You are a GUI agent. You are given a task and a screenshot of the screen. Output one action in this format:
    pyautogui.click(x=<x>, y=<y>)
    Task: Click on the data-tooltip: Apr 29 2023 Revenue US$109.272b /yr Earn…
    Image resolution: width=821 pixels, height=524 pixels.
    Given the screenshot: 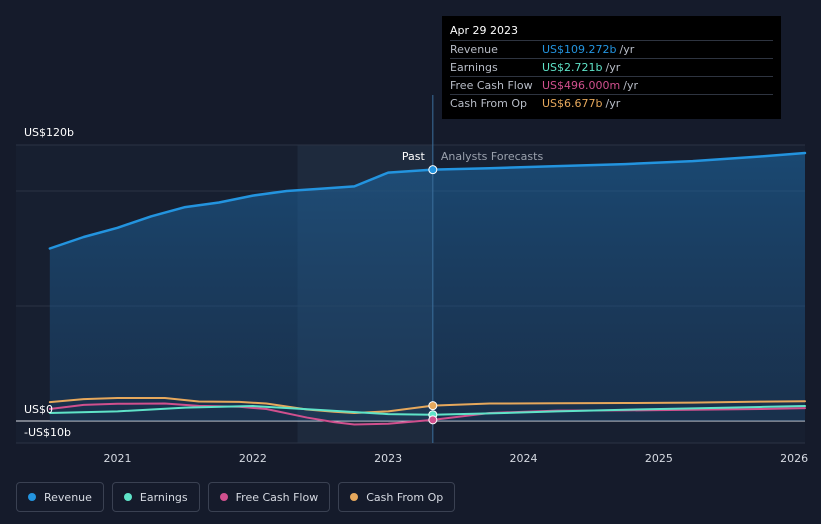 What is the action you would take?
    pyautogui.click(x=611, y=67)
    